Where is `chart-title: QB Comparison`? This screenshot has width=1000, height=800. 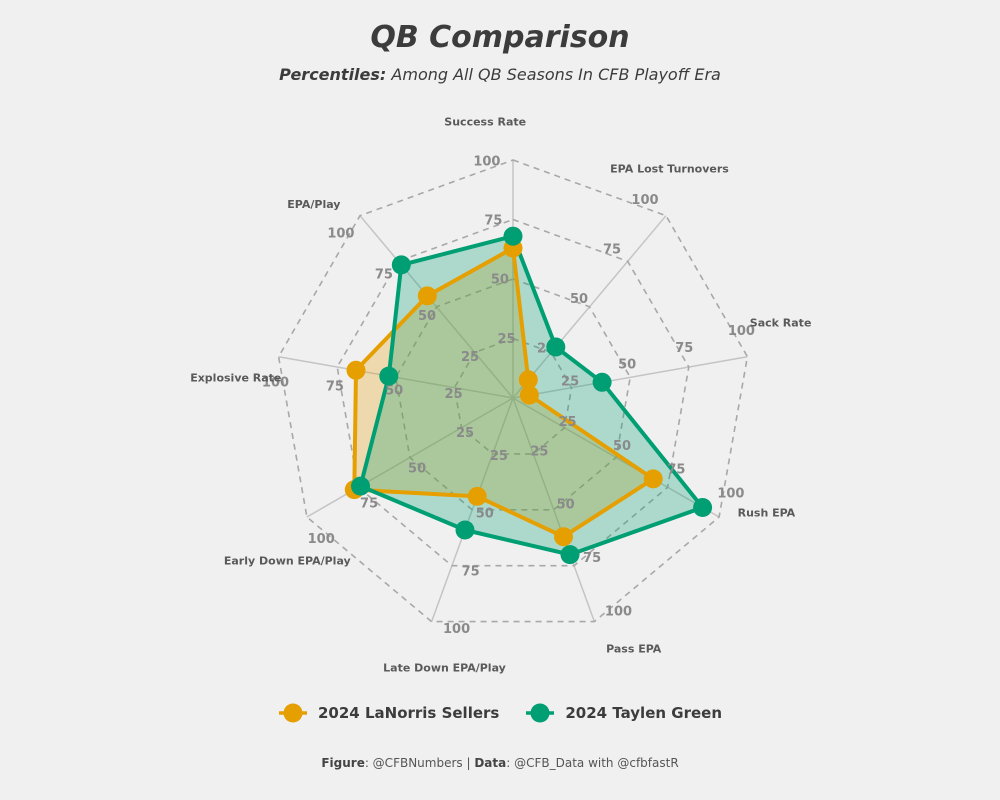
chart-title: QB Comparison is located at coordinates (500, 37).